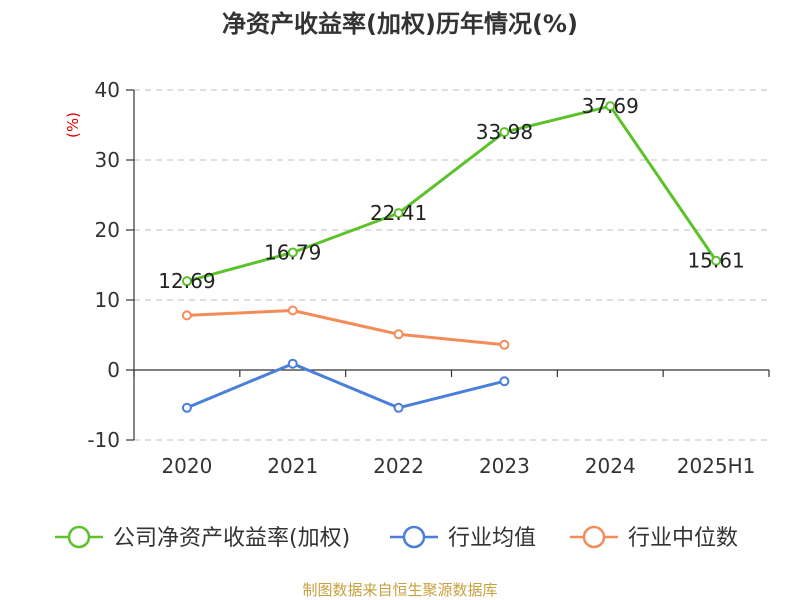 This screenshot has height=600, width=800. I want to click on data-label: 16.79, so click(292, 252).